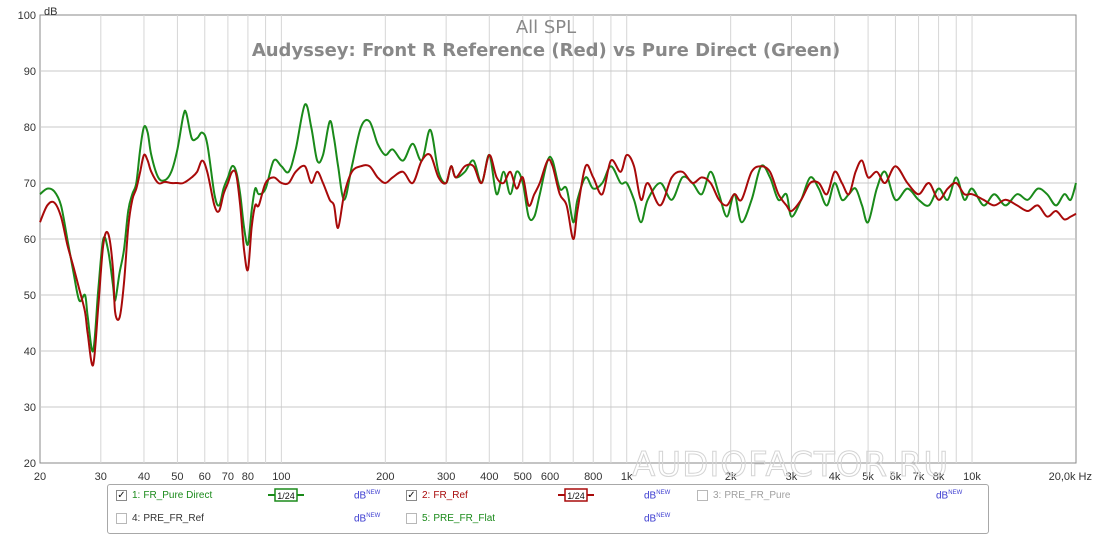  I want to click on legend-item-fr-ref: ✓ 2: FR_Ref, so click(437, 495).